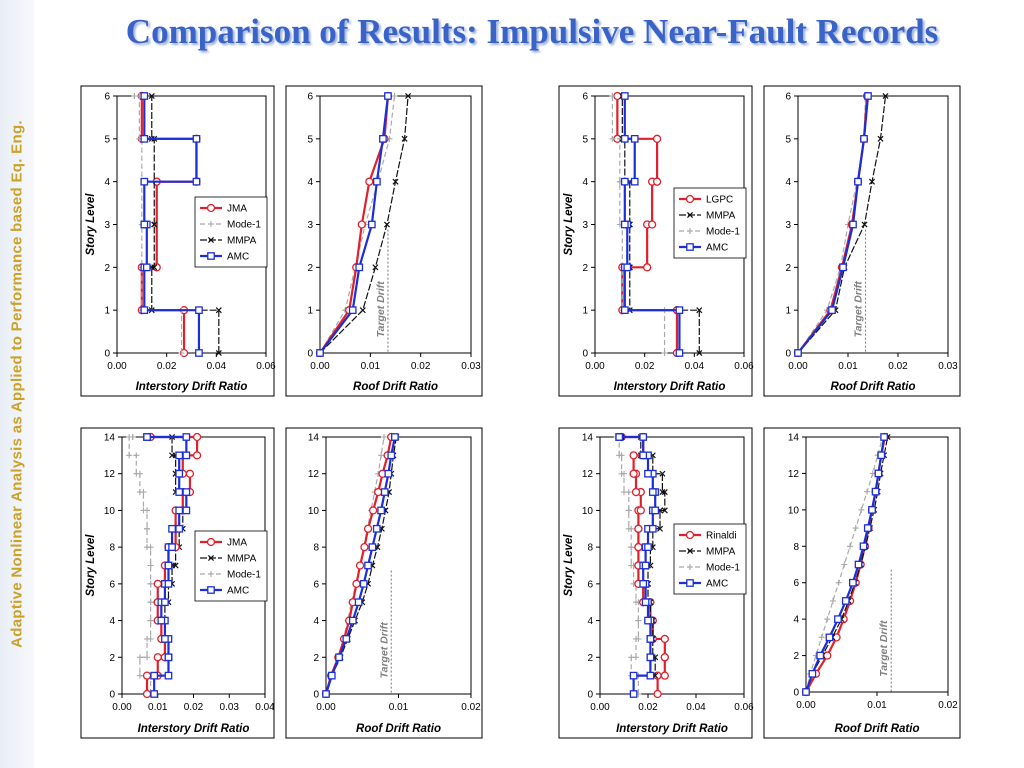 The height and width of the screenshot is (768, 1024). What do you see at coordinates (110, 438) in the screenshot?
I see `y-tick-label: 14` at bounding box center [110, 438].